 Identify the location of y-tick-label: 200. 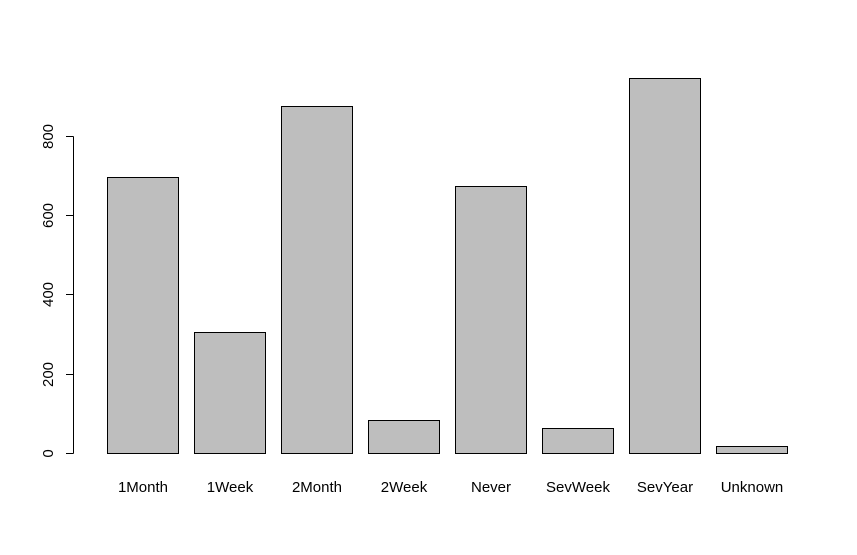
(48, 374).